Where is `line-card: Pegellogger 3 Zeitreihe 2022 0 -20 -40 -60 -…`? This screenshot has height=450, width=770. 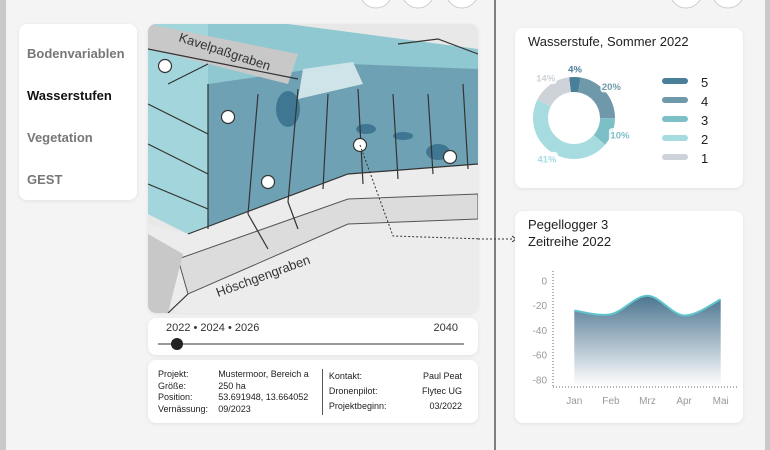
line-card: Pegellogger 3 Zeitreihe 2022 0 -20 -40 -60 -… is located at coordinates (629, 317).